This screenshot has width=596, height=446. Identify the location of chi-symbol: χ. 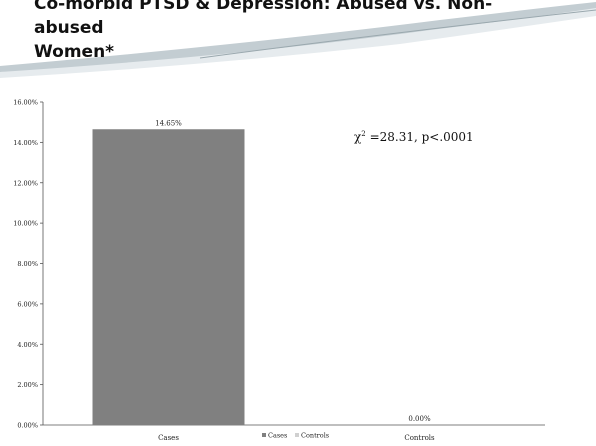
(358, 137).